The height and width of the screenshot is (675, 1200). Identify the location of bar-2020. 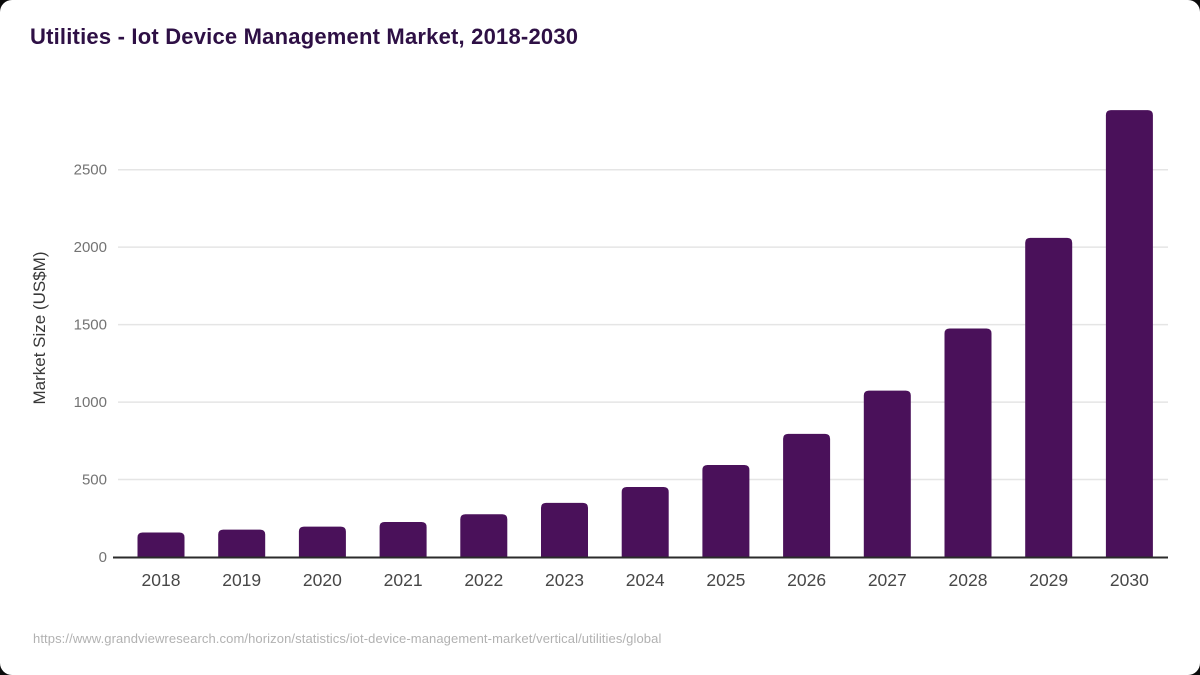
(322, 541).